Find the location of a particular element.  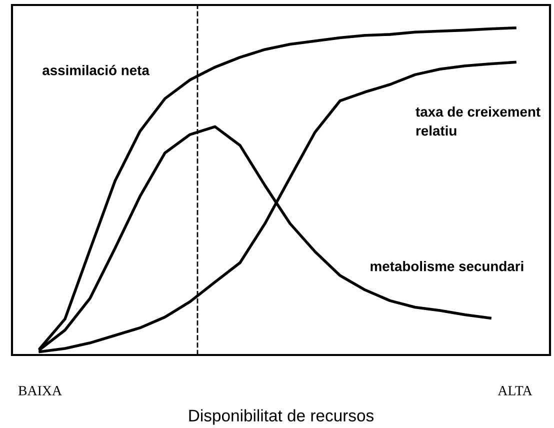

x-tick-label: ALTA is located at coordinates (515, 391).